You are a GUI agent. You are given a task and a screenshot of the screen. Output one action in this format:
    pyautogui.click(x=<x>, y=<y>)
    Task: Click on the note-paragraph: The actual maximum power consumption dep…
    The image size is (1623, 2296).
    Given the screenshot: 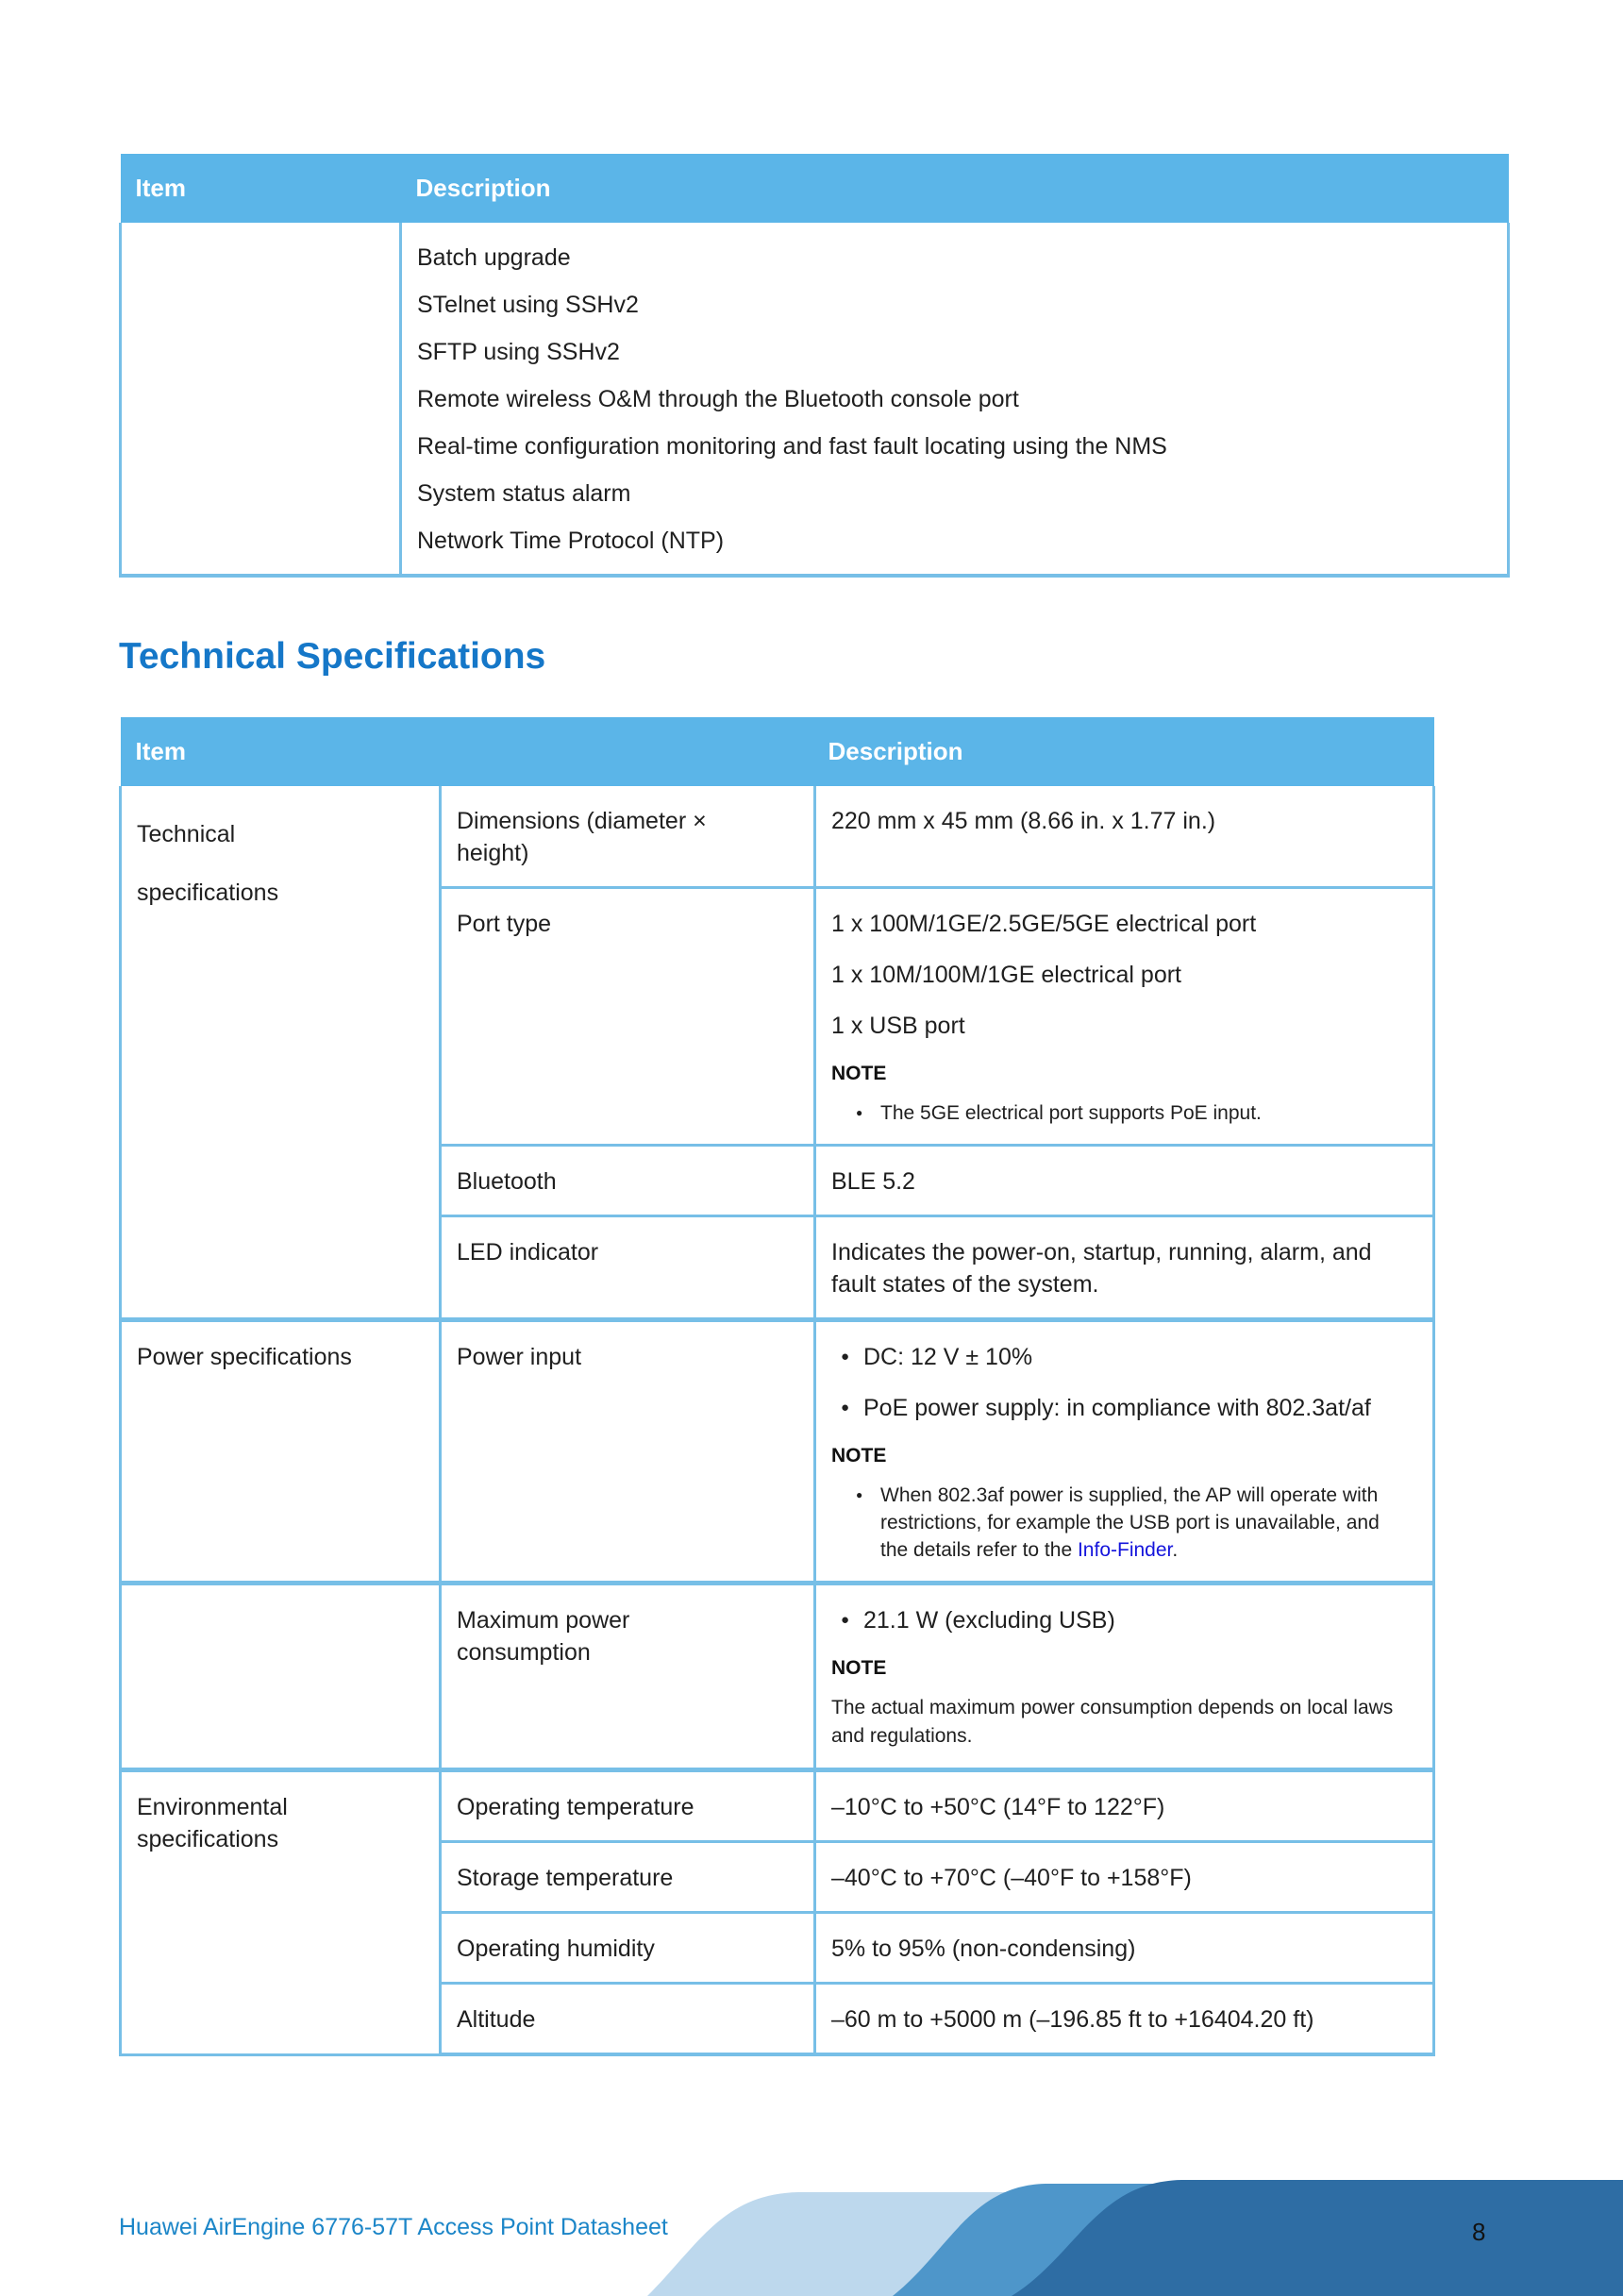 What is the action you would take?
    pyautogui.click(x=1112, y=1722)
    